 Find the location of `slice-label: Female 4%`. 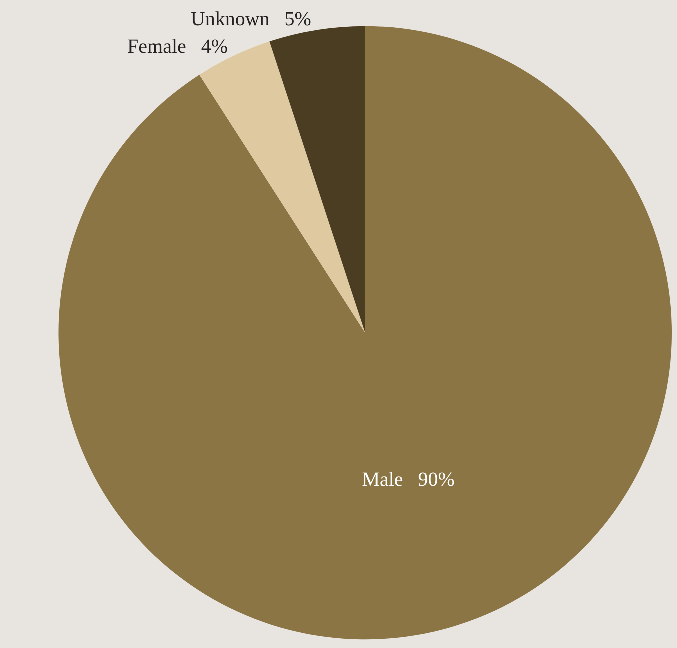

slice-label: Female 4% is located at coordinates (178, 47).